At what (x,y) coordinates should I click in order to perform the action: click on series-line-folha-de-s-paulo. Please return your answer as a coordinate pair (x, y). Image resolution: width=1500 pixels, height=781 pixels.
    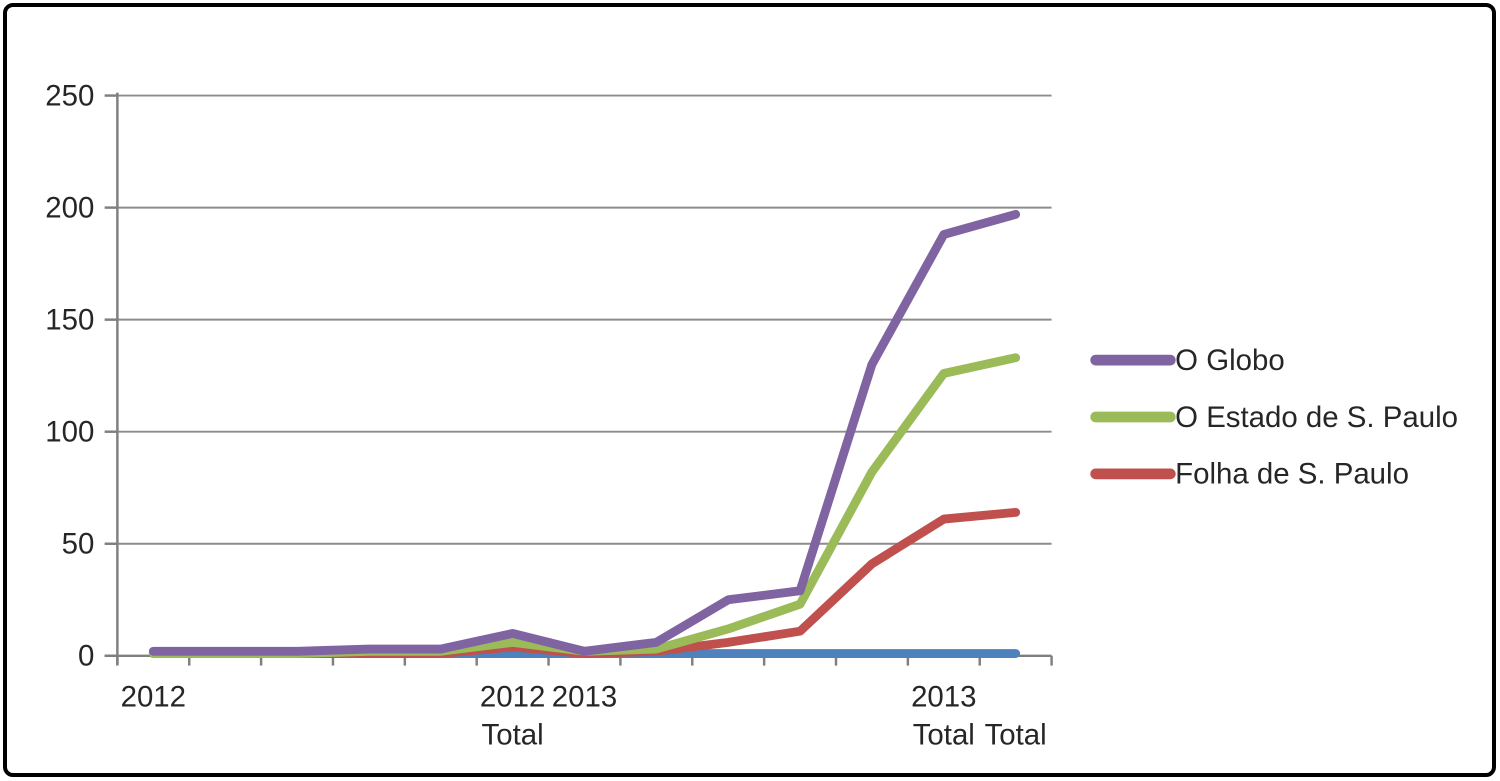
    Looking at the image, I should click on (584, 582).